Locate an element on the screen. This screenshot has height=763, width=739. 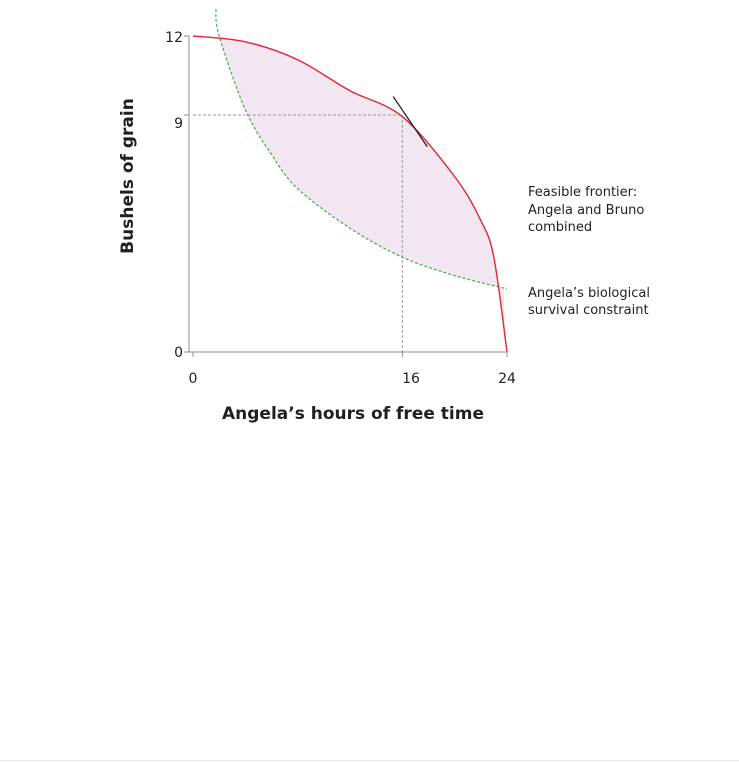
y-axis-title: Bushels of grain is located at coordinates (128, 176).